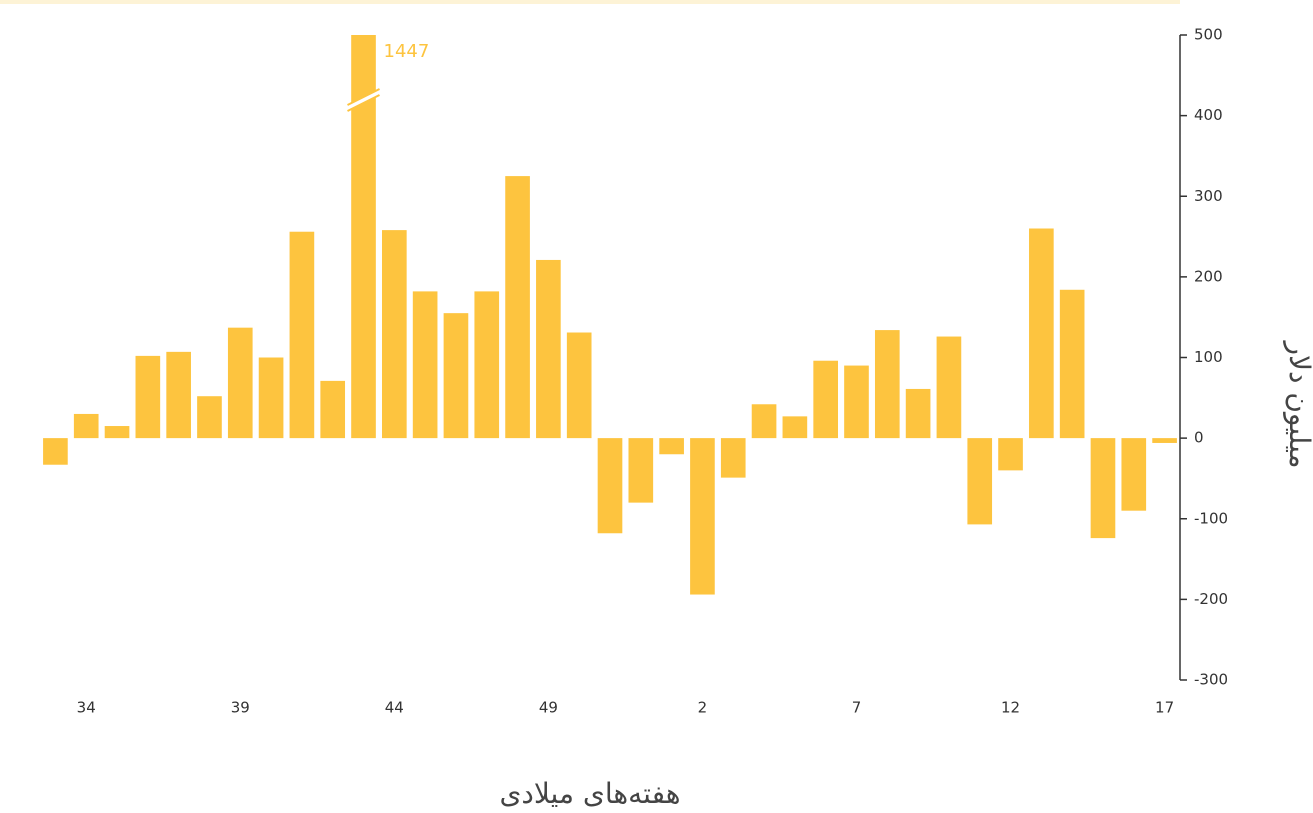  Describe the element at coordinates (1208, 276) in the screenshot. I see `y-tick-label: 200` at that location.